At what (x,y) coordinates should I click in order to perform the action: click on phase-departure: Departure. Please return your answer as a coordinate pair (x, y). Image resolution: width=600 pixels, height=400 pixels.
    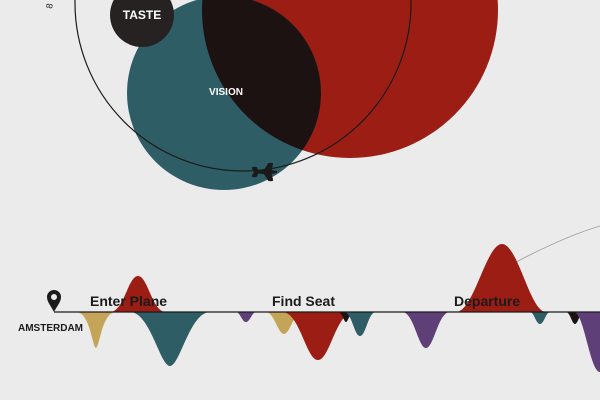
    Looking at the image, I should click on (487, 301).